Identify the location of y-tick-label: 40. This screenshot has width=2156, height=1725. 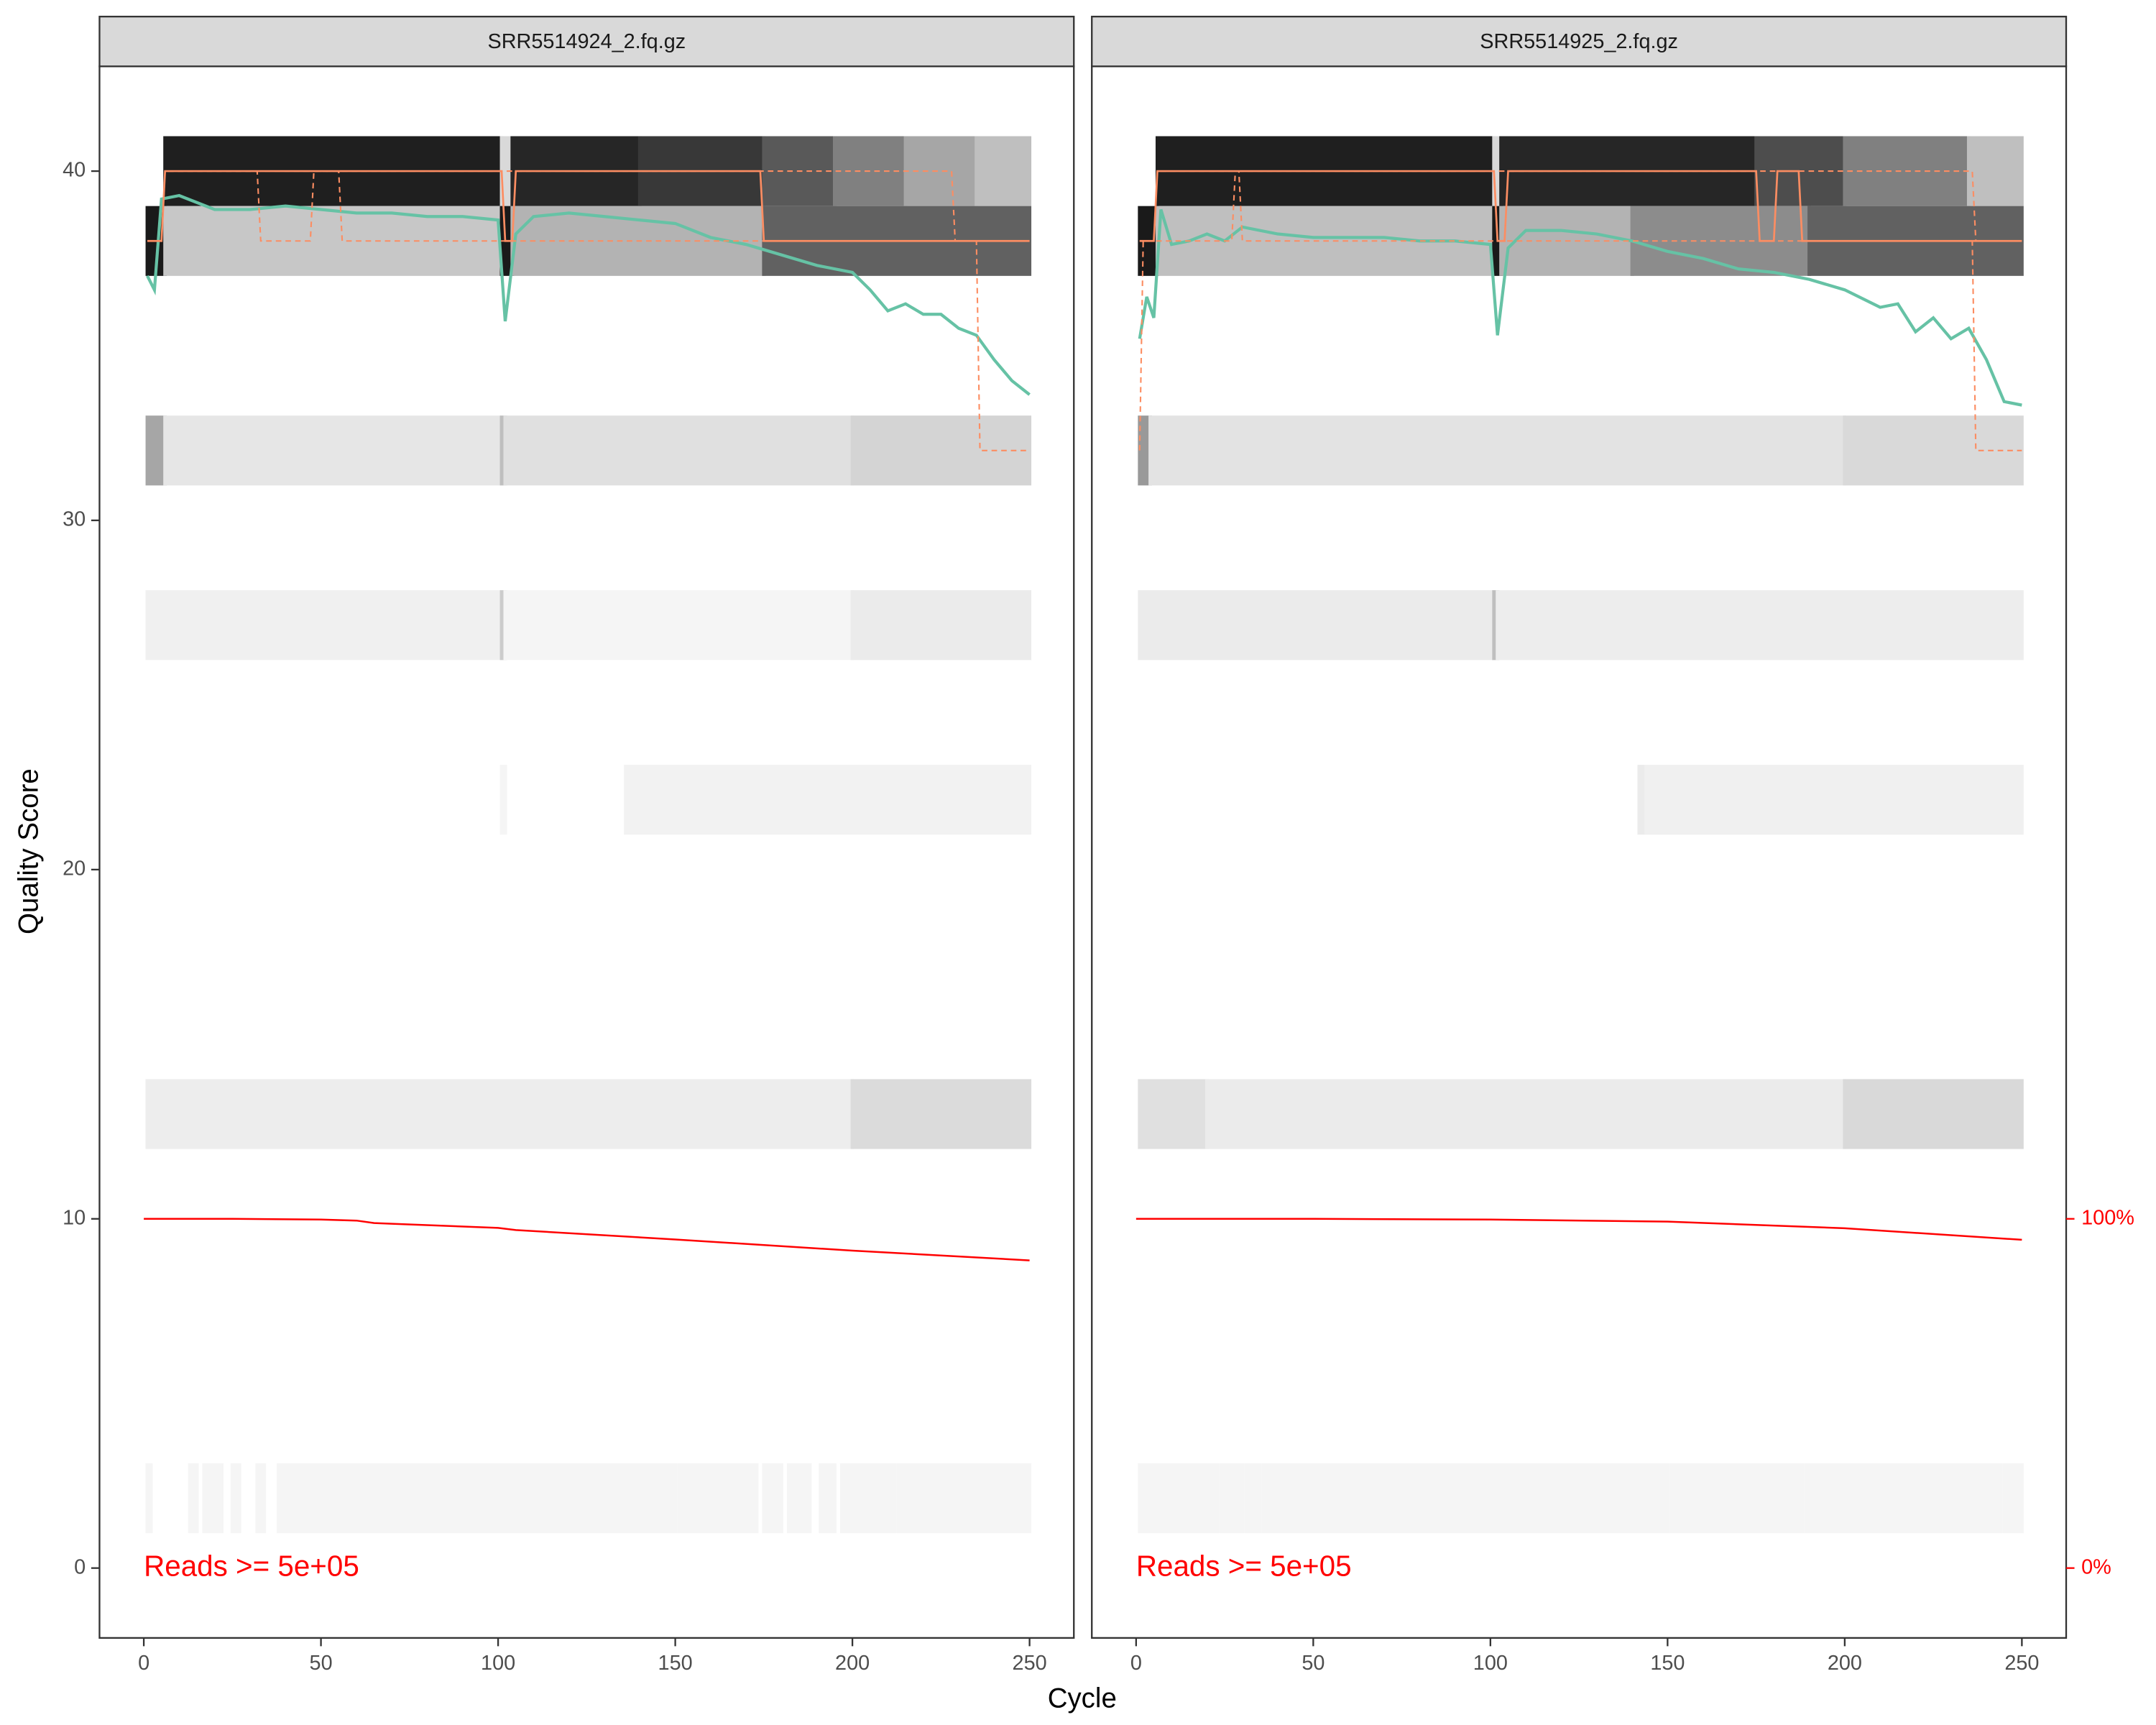
(75, 170).